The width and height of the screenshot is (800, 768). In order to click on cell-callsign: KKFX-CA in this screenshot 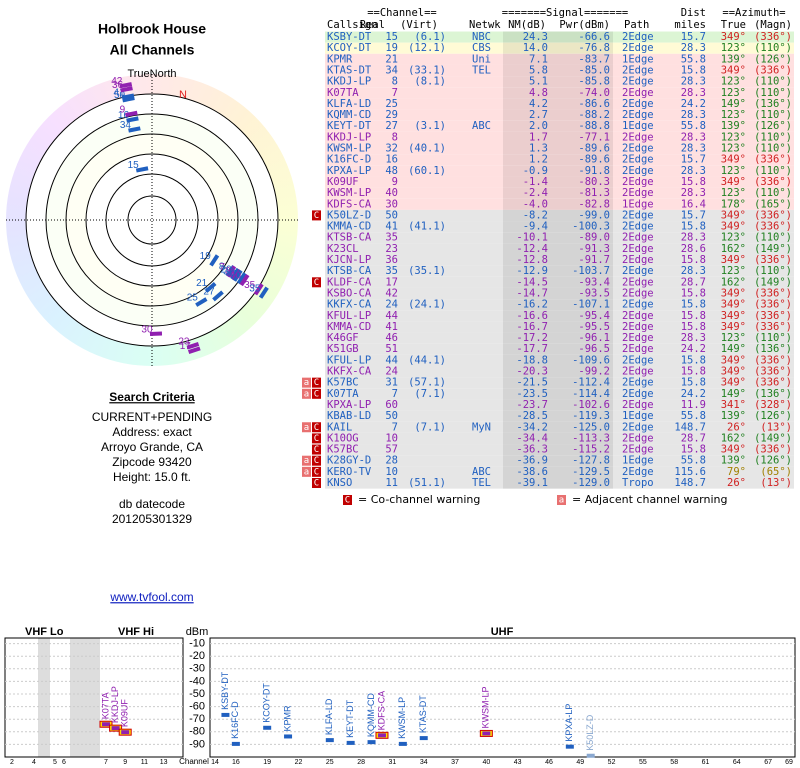, I will do `click(349, 372)`.